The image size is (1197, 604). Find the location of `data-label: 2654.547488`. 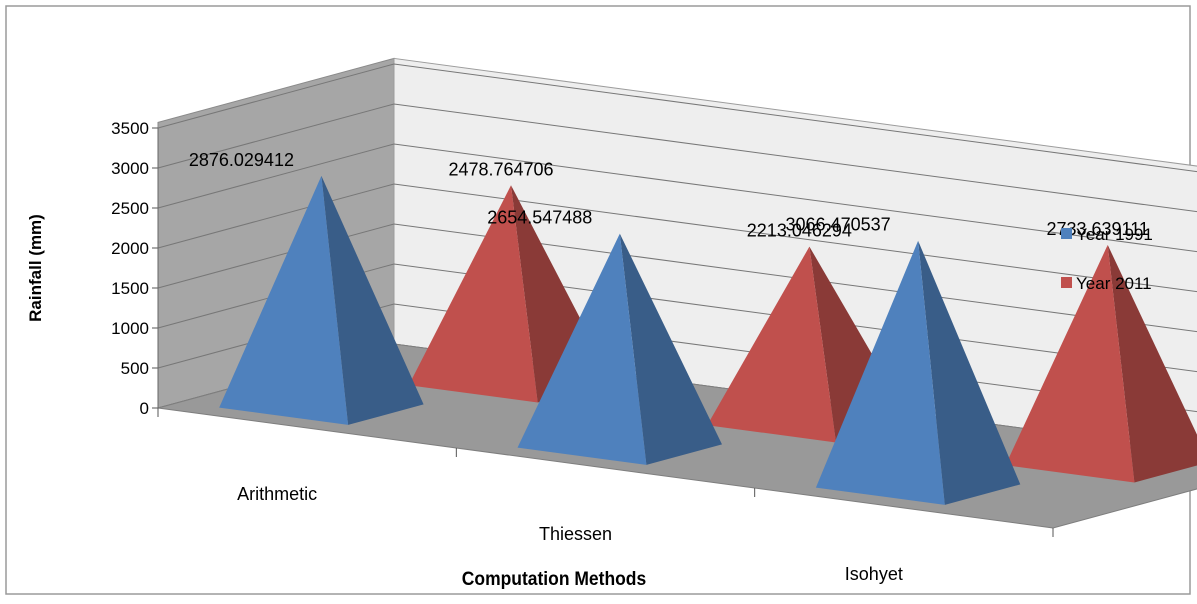

data-label: 2654.547488 is located at coordinates (539, 218).